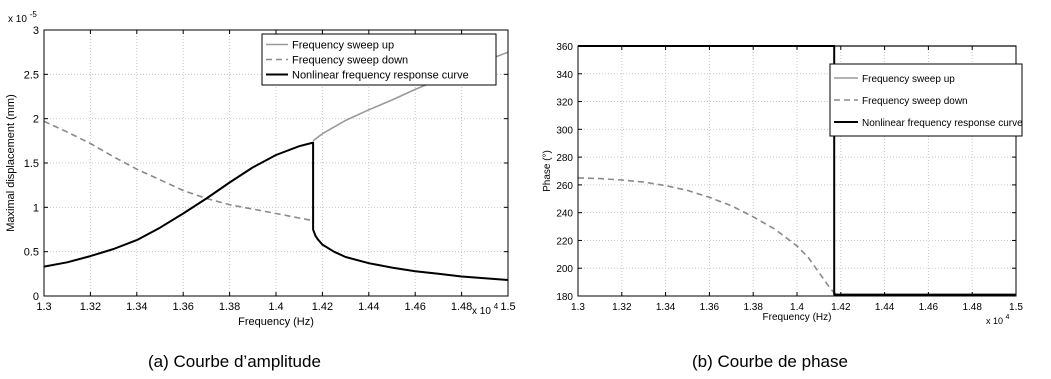 The height and width of the screenshot is (379, 1051). Describe the element at coordinates (36, 31) in the screenshot. I see `y-tick-label: 3` at that location.